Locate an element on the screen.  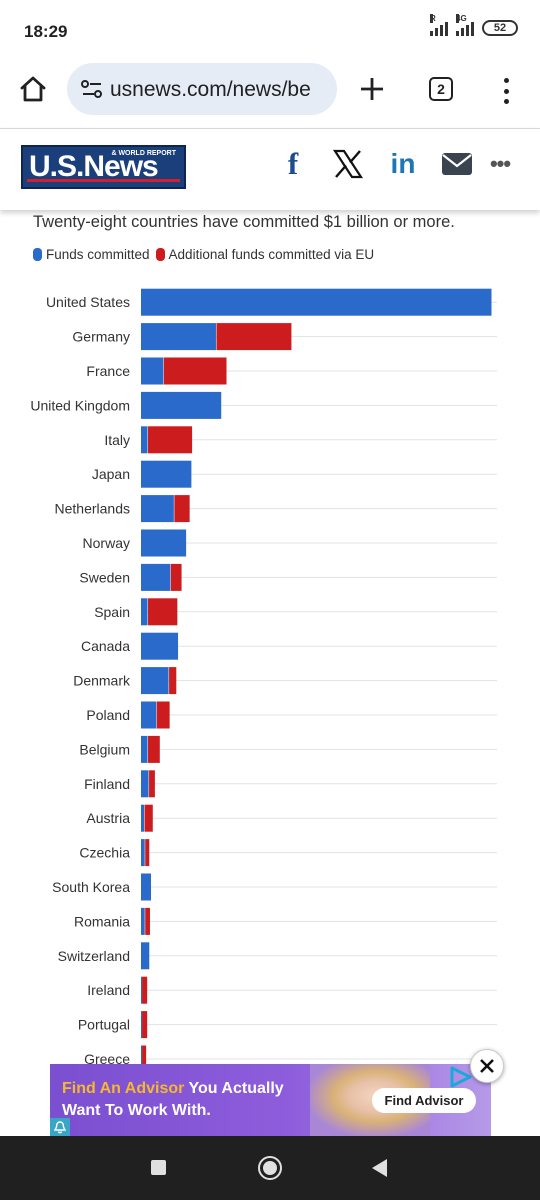
signal-sim2-icon: 4G is located at coordinates (465, 25).